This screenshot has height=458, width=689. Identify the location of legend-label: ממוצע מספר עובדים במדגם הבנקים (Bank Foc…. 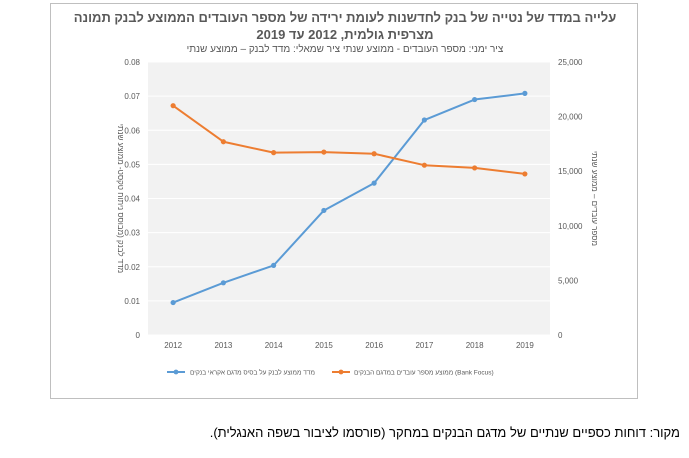
(424, 373).